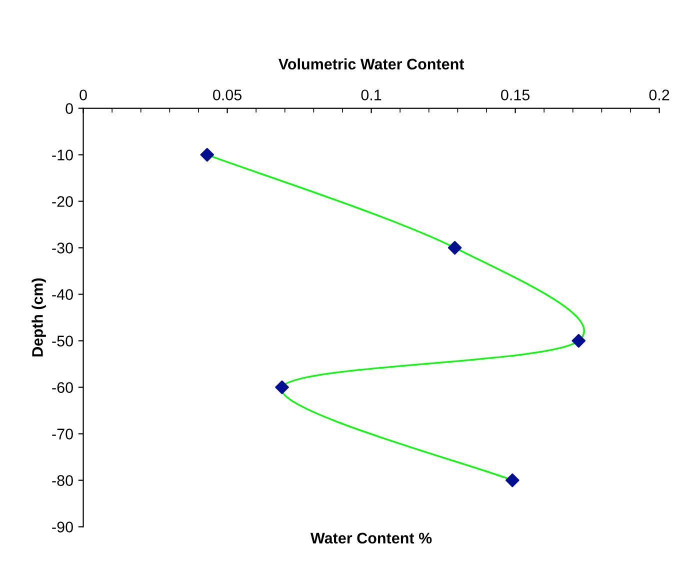 This screenshot has height=561, width=694. Describe the element at coordinates (62, 294) in the screenshot. I see `y-tick-label: -40` at that location.